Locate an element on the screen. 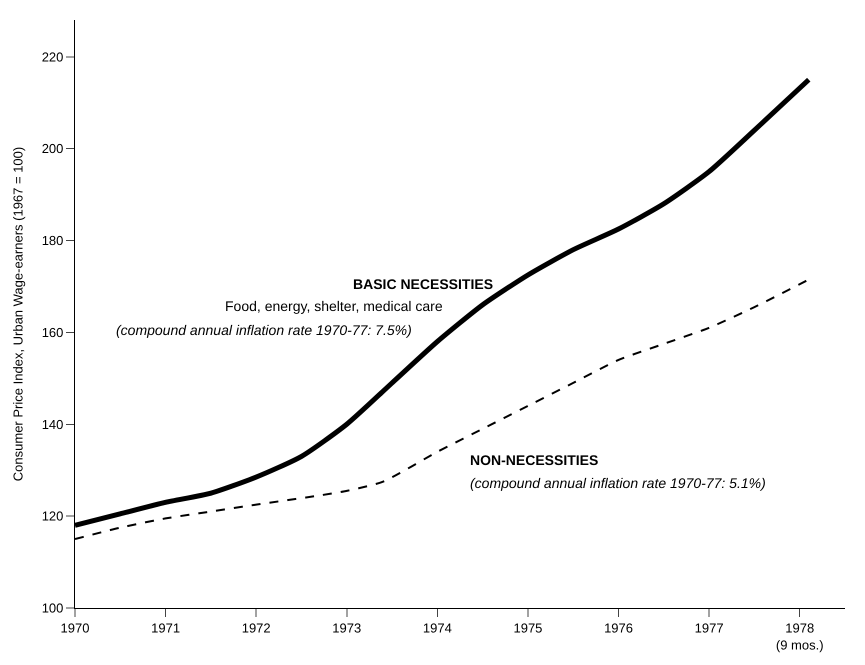 The image size is (865, 665). y-axis-title: Consumer Price Index, Urban Wage-earners (1967 = 100) is located at coordinates (18, 314).